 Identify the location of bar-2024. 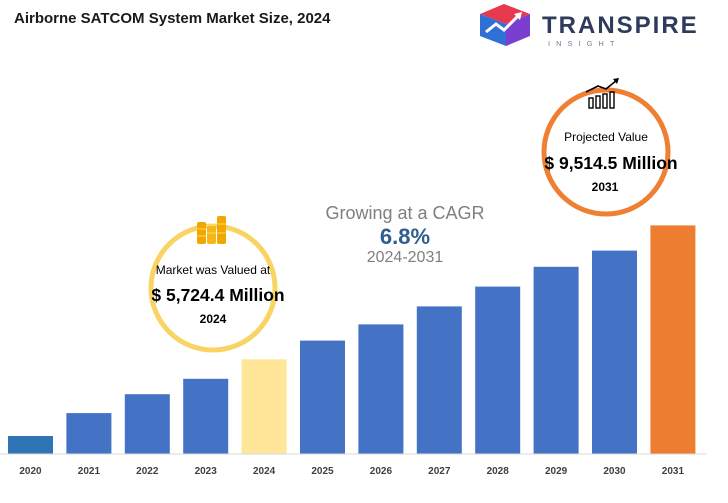
(264, 406).